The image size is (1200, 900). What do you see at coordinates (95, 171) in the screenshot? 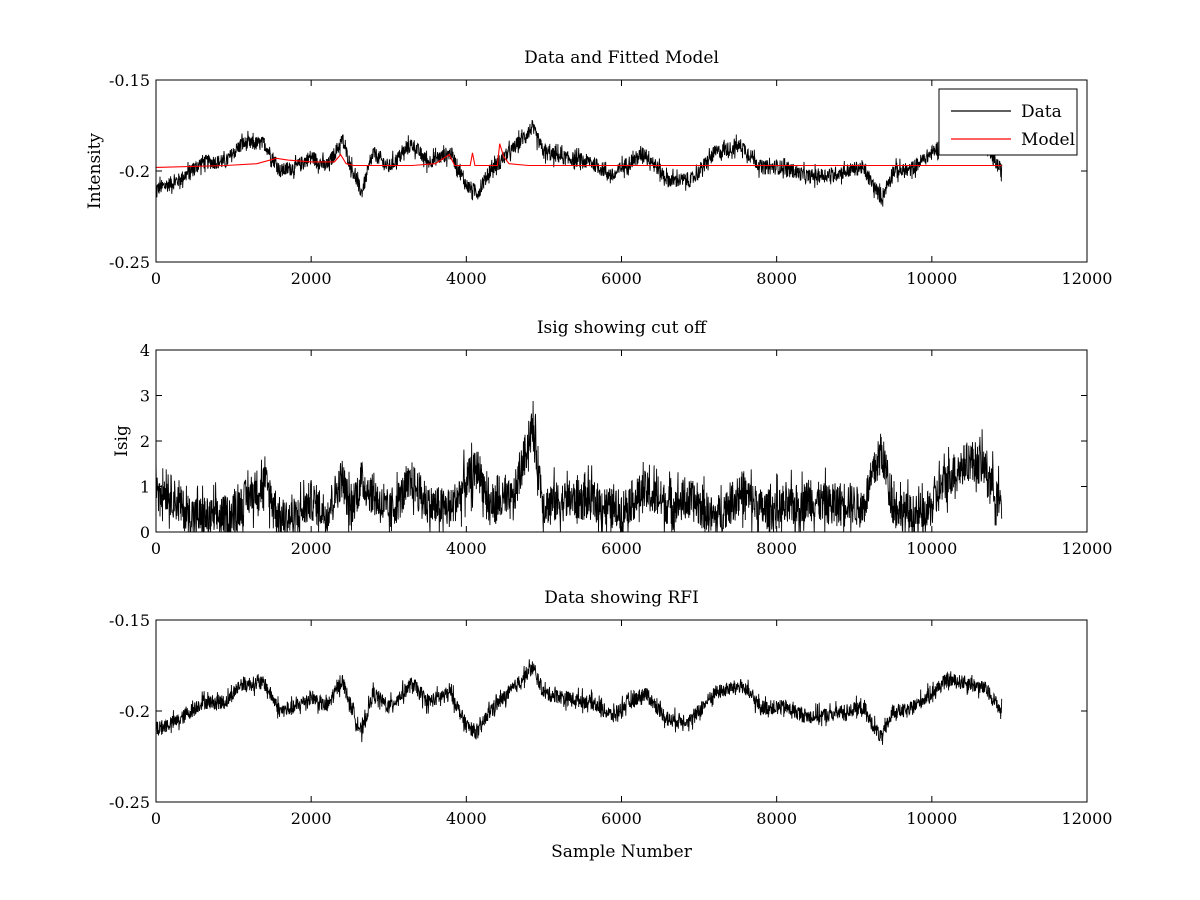
I see `y-axis-label: Intensity` at bounding box center [95, 171].